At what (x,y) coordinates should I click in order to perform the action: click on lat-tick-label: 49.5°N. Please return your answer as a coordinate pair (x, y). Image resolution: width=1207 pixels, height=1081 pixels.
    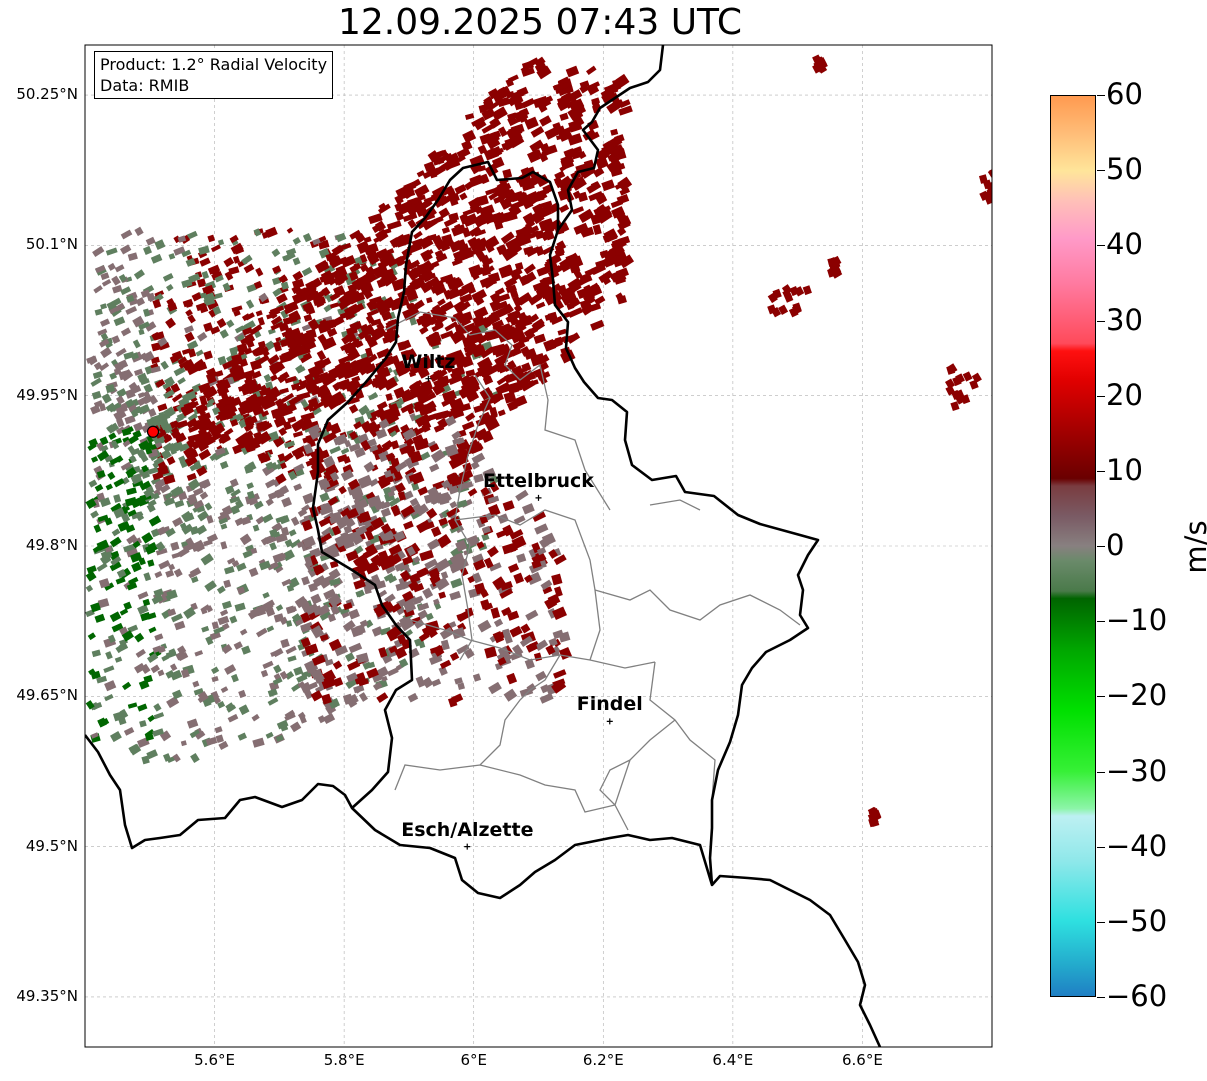
    Looking at the image, I should click on (51, 845).